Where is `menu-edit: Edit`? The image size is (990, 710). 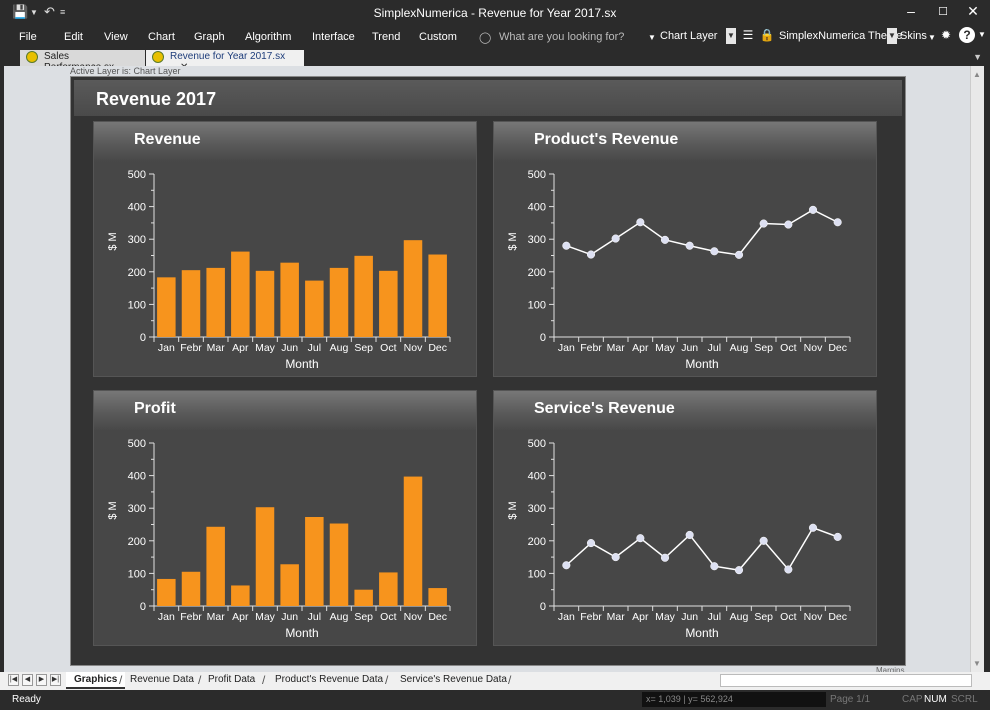 menu-edit: Edit is located at coordinates (73, 37).